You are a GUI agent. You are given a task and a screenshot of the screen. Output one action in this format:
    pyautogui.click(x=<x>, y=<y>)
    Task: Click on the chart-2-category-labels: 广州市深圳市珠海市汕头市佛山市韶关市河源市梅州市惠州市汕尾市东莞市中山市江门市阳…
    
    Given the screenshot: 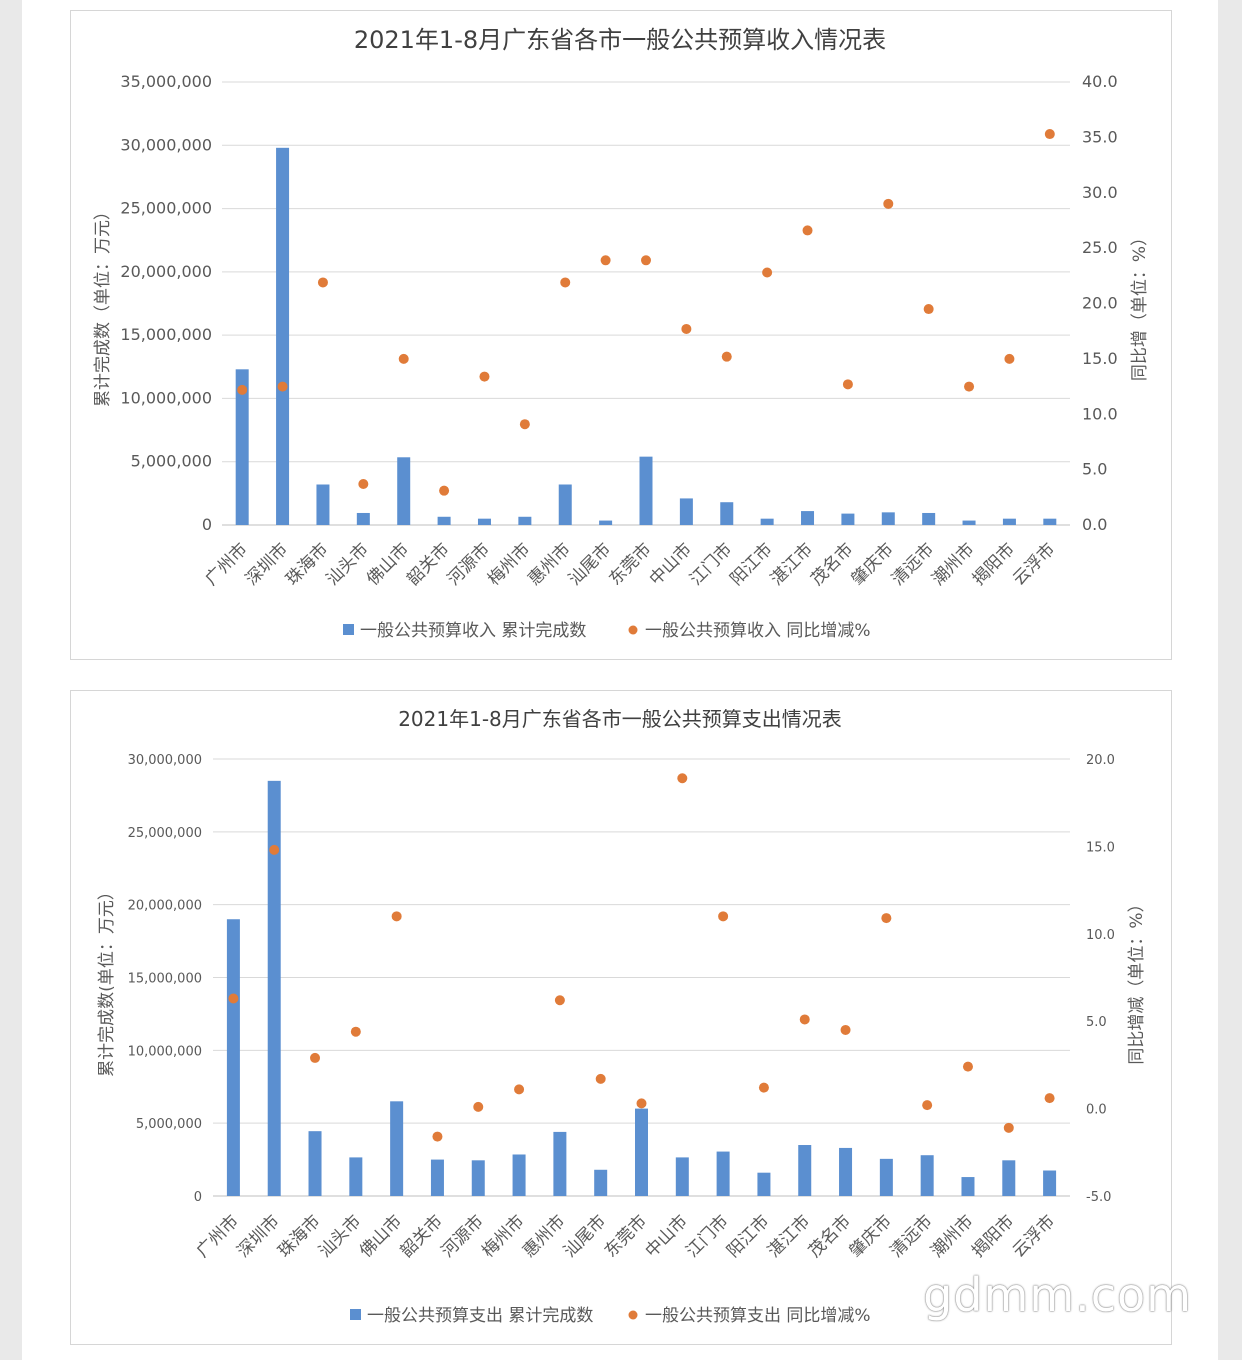 What is the action you would take?
    pyautogui.click(x=626, y=1236)
    